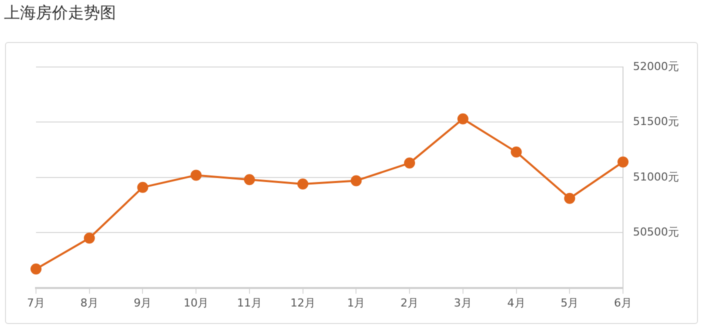 The height and width of the screenshot is (330, 701). Describe the element at coordinates (36, 303) in the screenshot. I see `x-tick-label: 7月` at that location.